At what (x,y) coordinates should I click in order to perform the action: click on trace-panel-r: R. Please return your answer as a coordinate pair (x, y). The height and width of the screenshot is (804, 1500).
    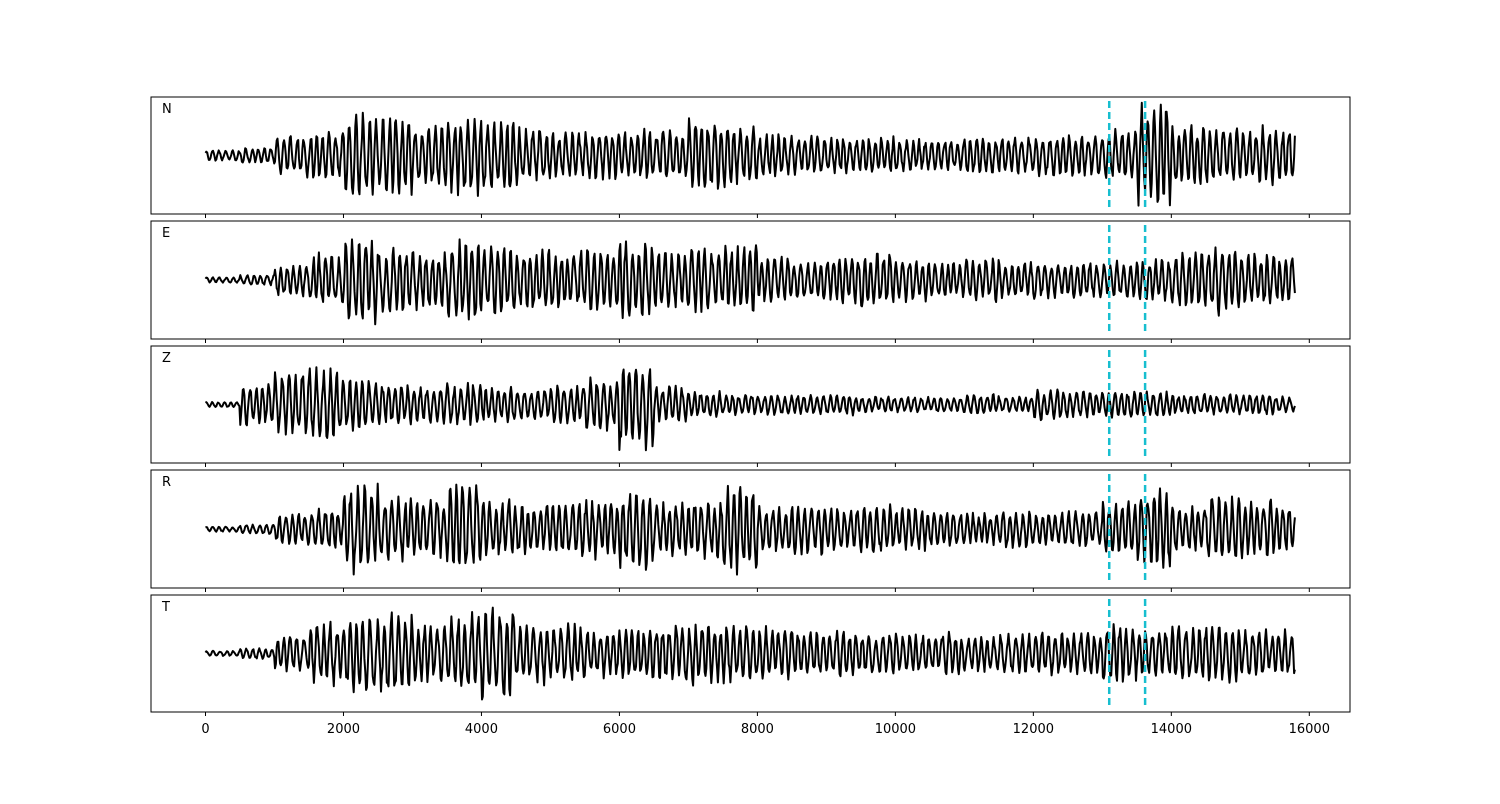
    Looking at the image, I should click on (750, 530).